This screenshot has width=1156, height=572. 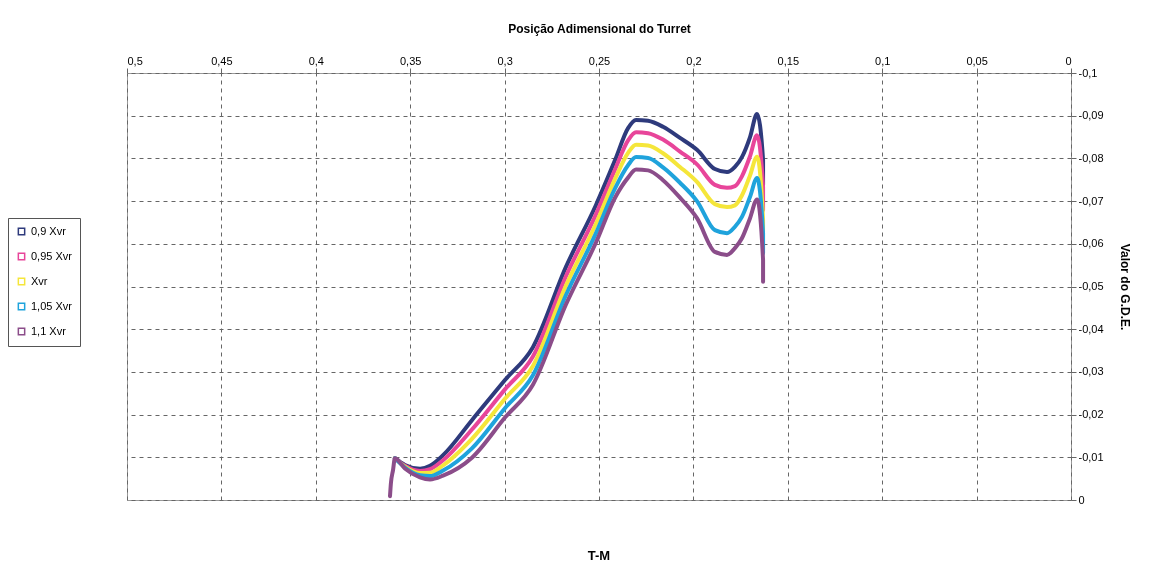 I want to click on x-tick-label: 0,25, so click(x=599, y=60).